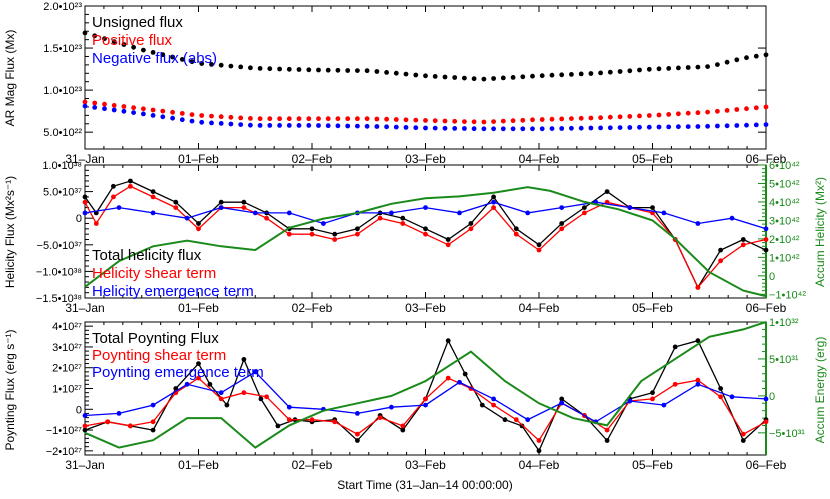  Describe the element at coordinates (784, 258) in the screenshot. I see `y2-tick-label: 1•10⁴²` at that location.